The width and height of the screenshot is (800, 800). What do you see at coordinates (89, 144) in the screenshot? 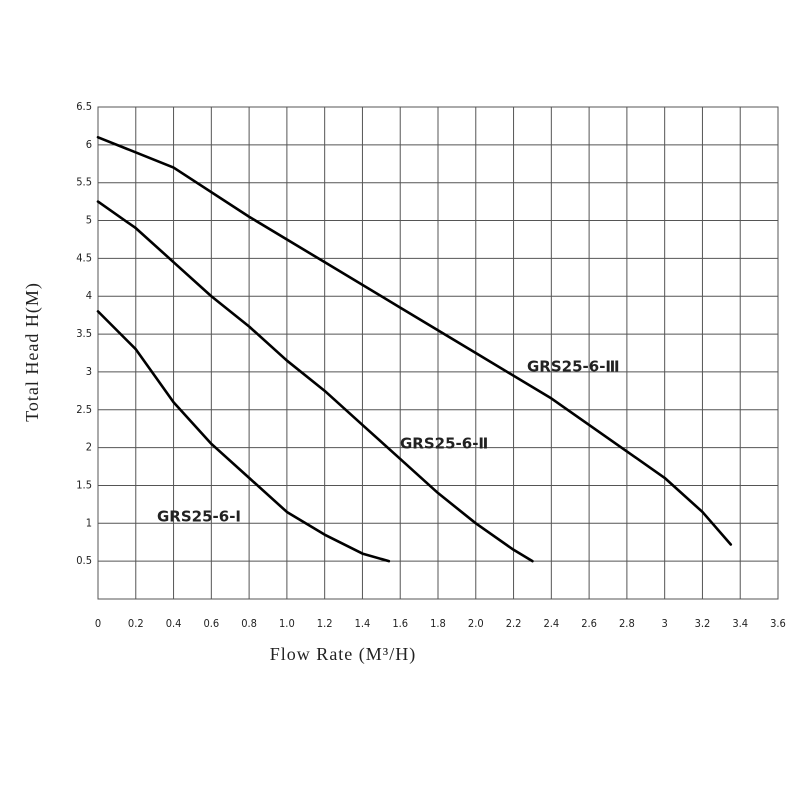
I see `y-tick-label: 6` at bounding box center [89, 144].